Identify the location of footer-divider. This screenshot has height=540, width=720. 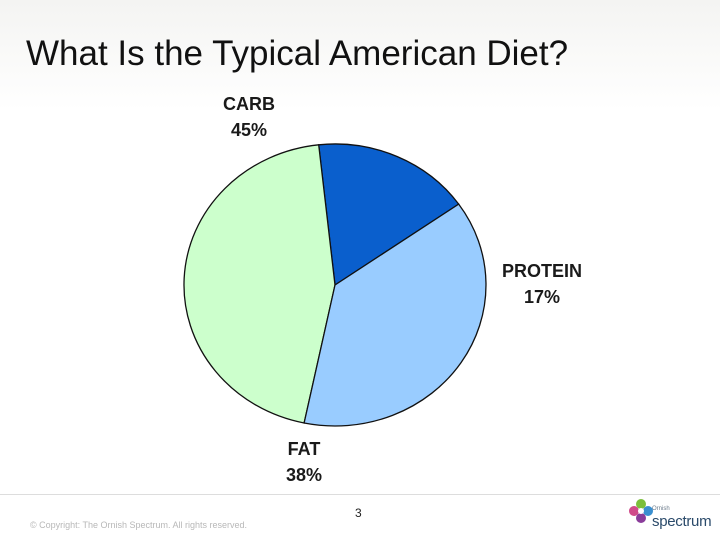
(360, 494).